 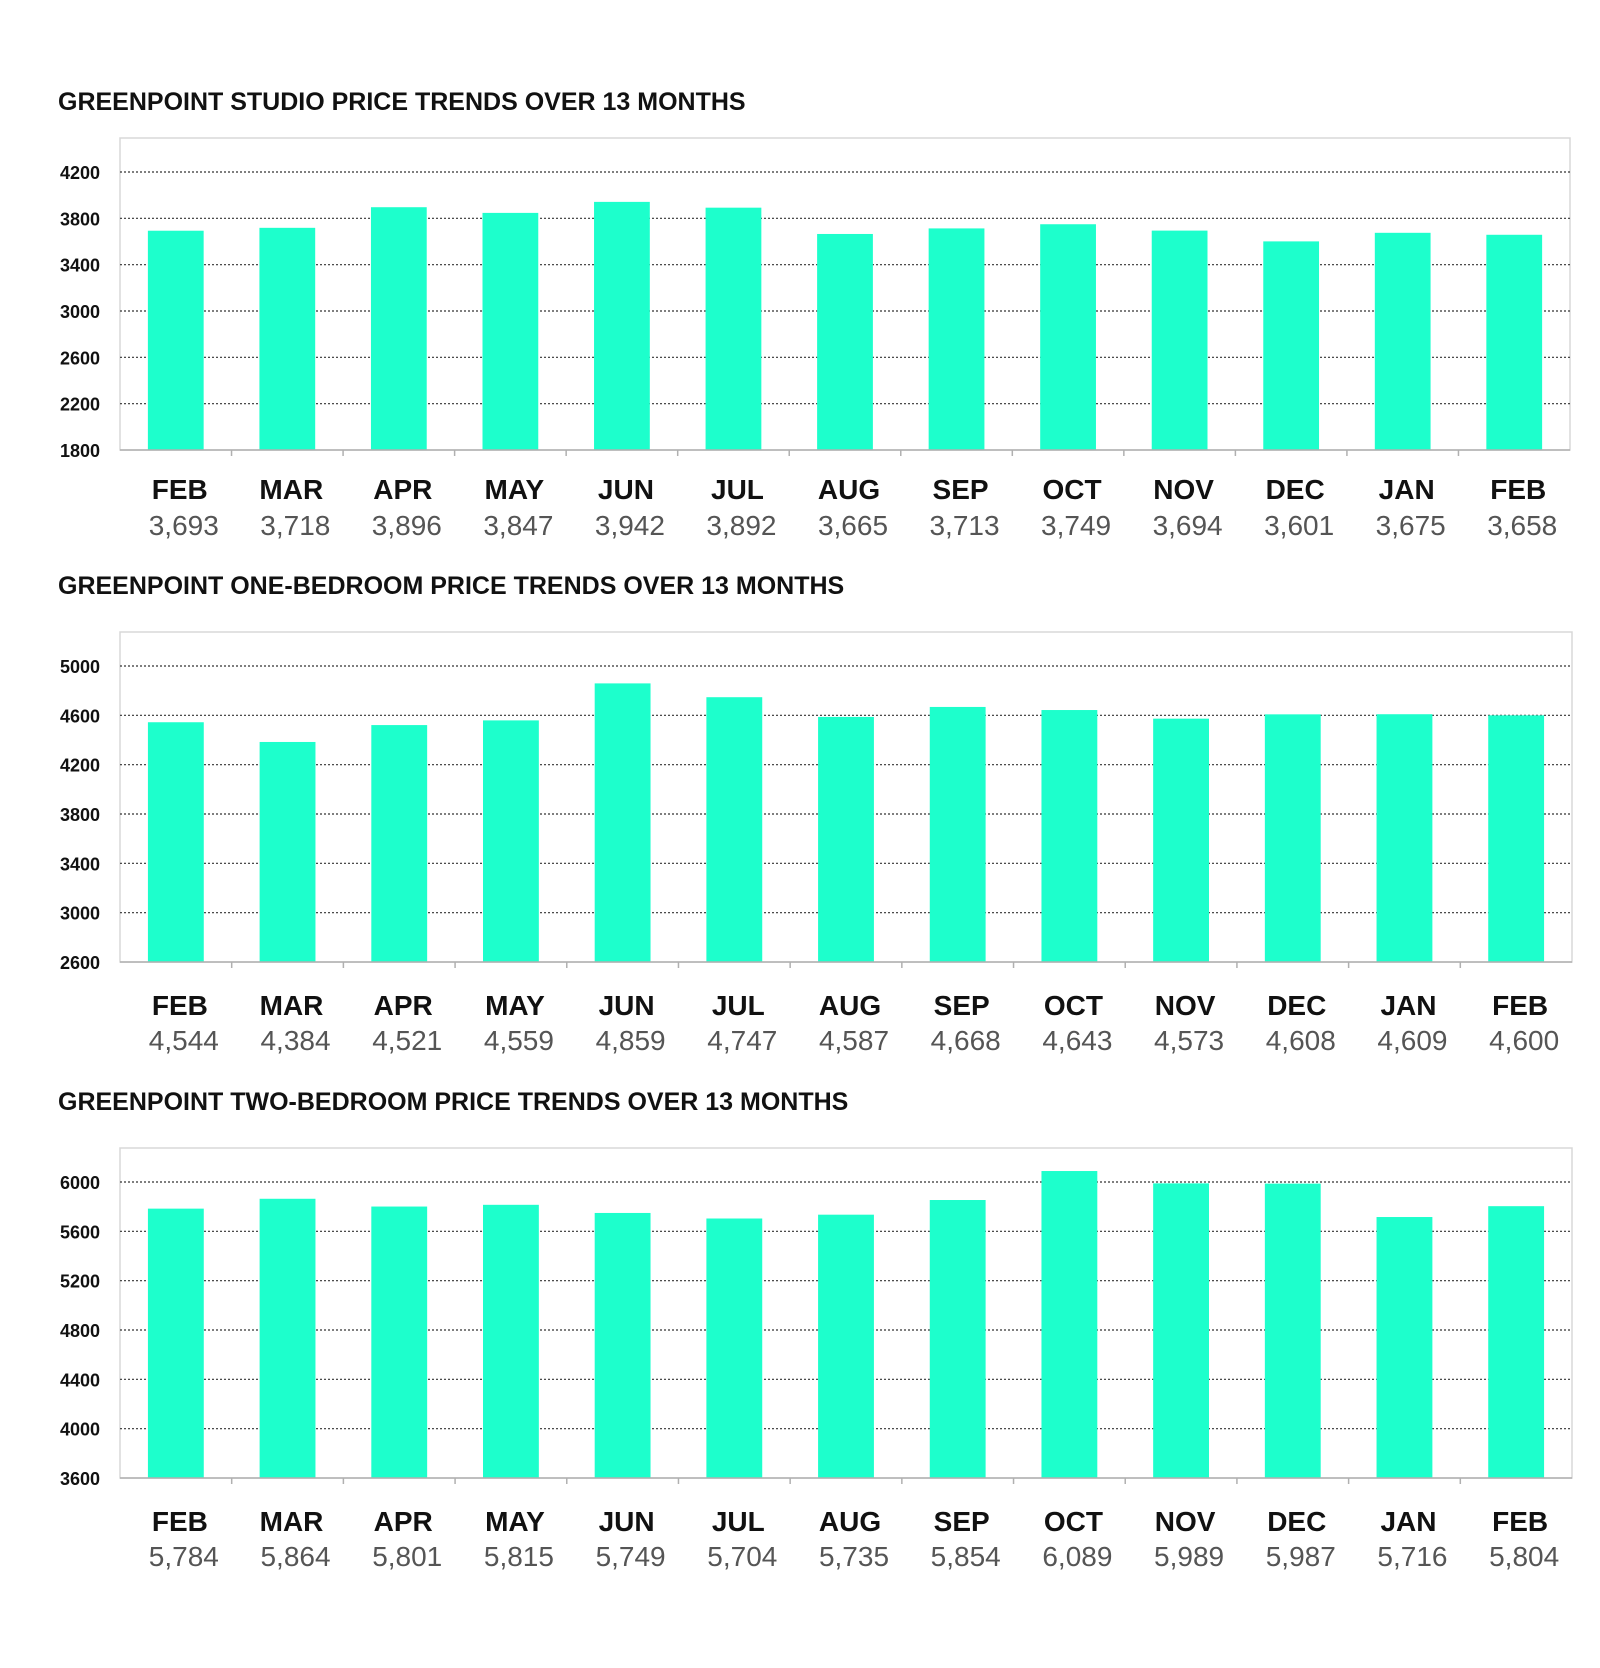 I want to click on two-bedroom-value-label: 5,716, so click(x=1412, y=1556).